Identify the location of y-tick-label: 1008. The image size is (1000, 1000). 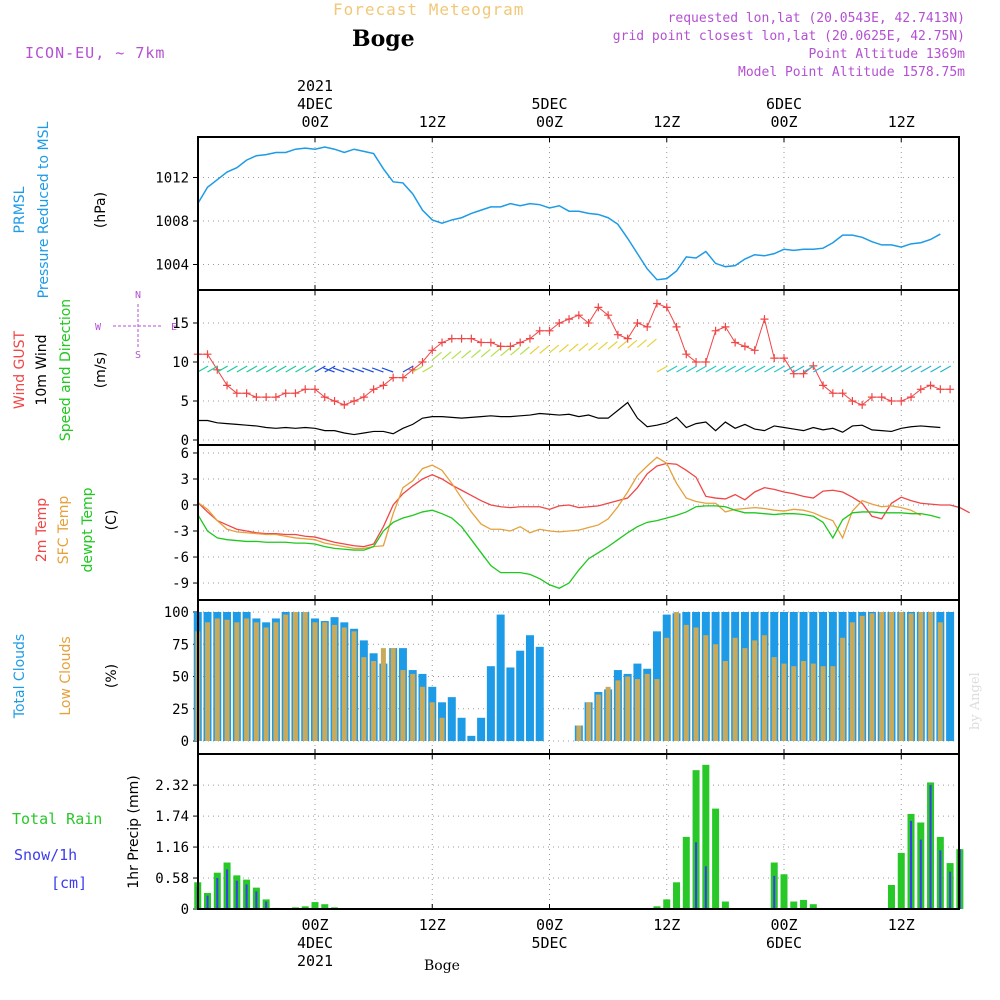
(172, 222).